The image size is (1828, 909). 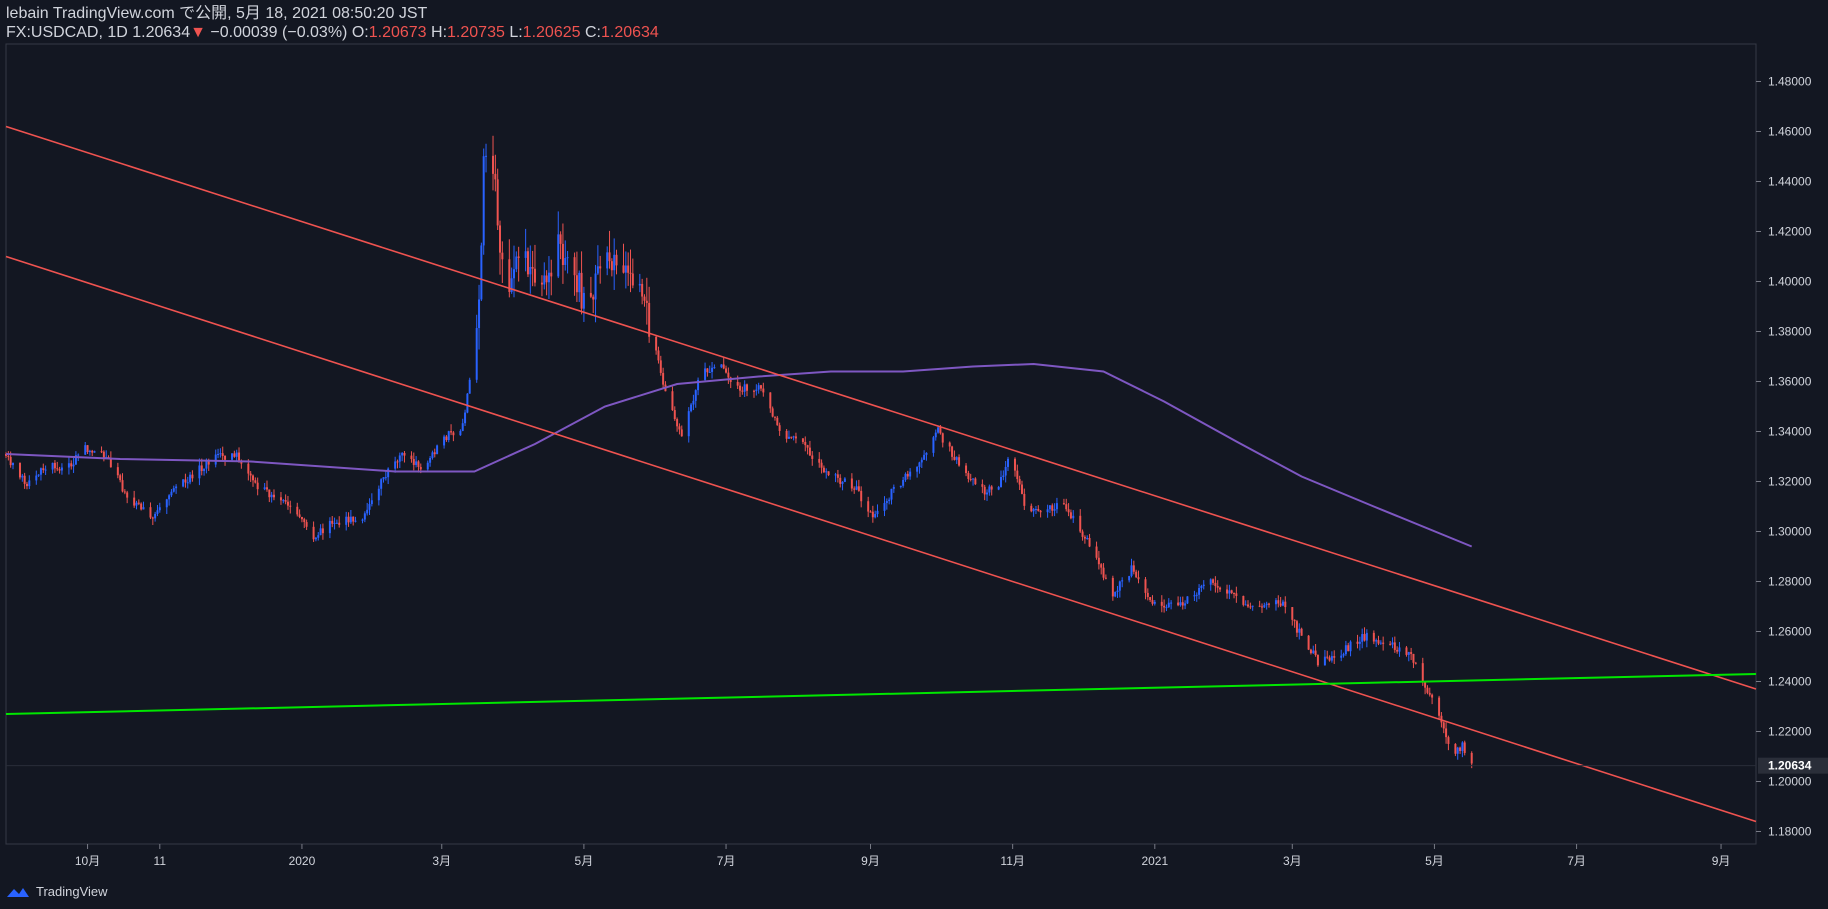 I want to click on brand-name: TradingView, so click(x=72, y=891).